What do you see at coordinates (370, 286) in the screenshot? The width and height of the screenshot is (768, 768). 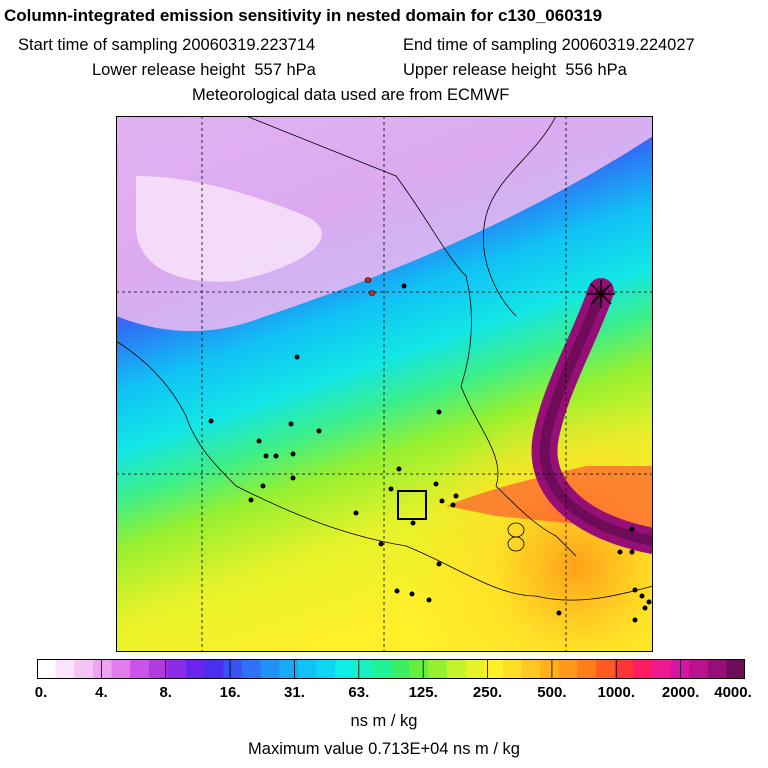 I see `red-dots` at bounding box center [370, 286].